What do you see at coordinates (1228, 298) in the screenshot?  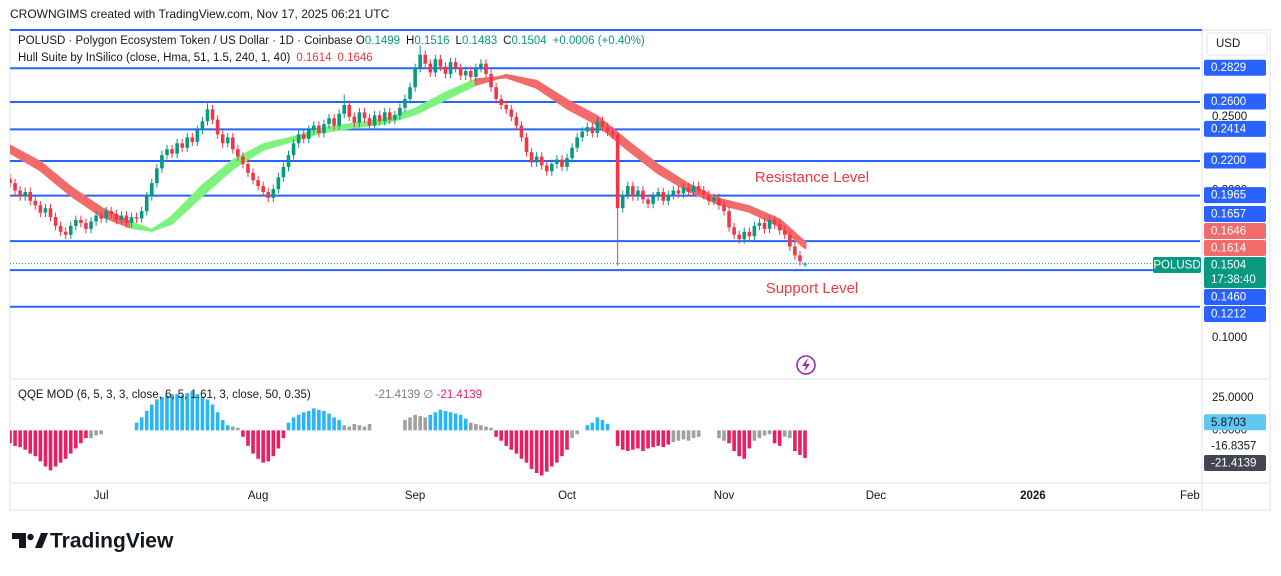 I see `level-label: 0.1460` at bounding box center [1228, 298].